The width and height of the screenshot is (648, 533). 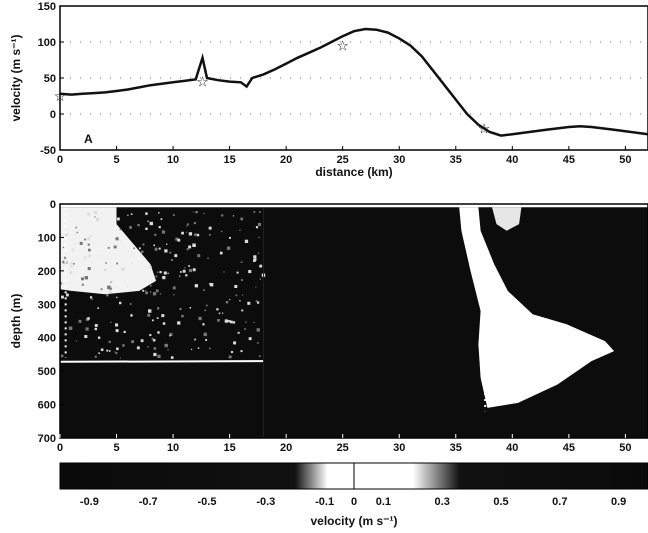 What do you see at coordinates (569, 160) in the screenshot?
I see `x-tick-label: 45` at bounding box center [569, 160].